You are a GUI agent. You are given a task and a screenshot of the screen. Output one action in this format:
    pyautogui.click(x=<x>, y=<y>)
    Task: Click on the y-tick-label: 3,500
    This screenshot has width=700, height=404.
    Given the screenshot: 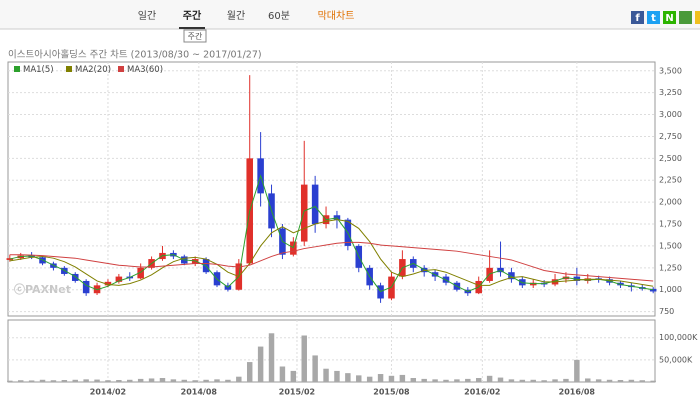 What is the action you would take?
    pyautogui.click(x=670, y=70)
    